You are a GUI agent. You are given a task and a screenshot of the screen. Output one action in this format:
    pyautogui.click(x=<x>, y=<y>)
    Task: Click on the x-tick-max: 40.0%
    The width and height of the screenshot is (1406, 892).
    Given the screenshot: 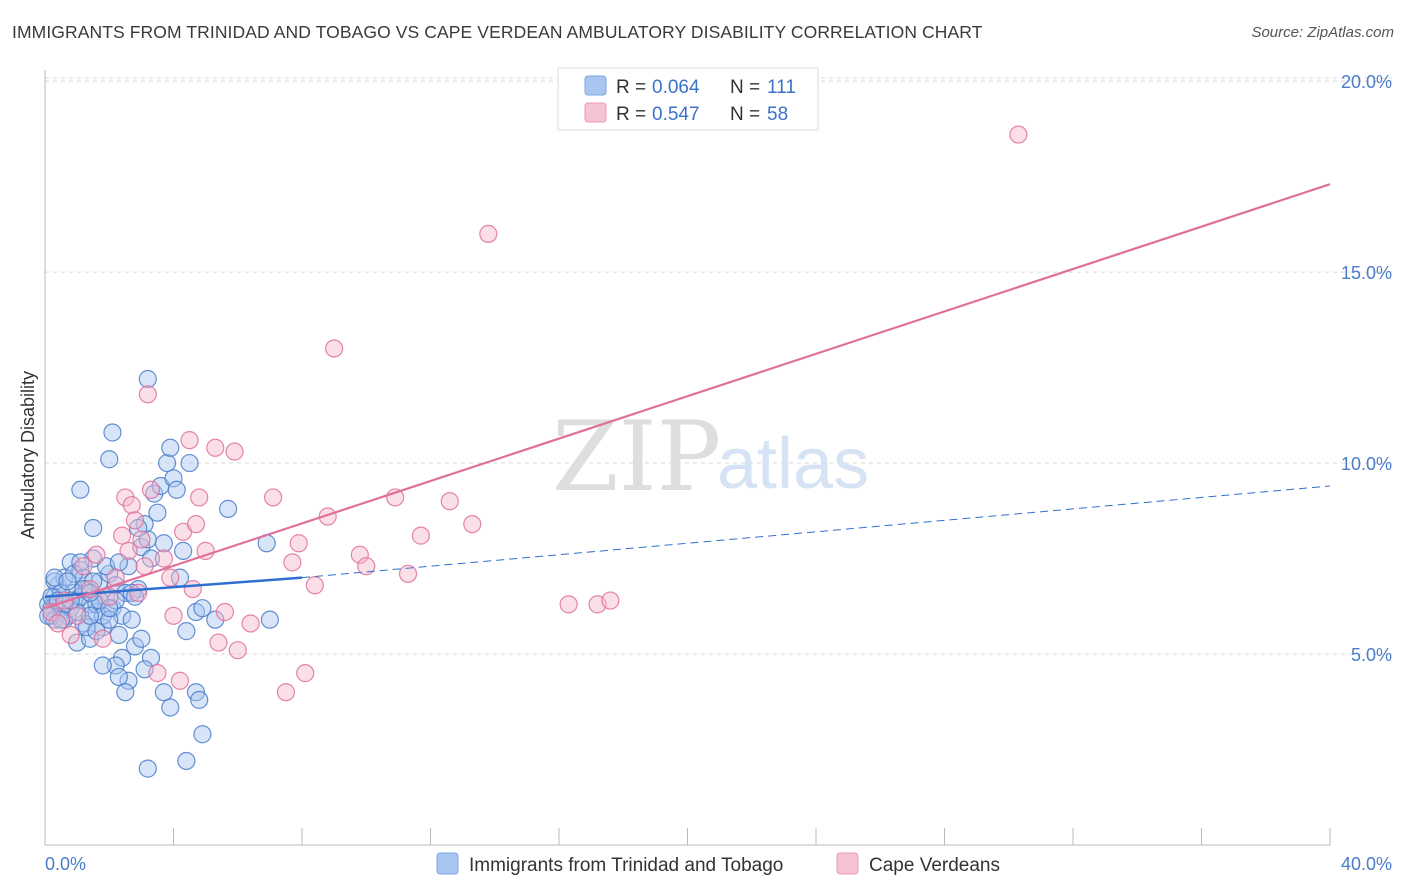 What is the action you would take?
    pyautogui.click(x=1366, y=864)
    